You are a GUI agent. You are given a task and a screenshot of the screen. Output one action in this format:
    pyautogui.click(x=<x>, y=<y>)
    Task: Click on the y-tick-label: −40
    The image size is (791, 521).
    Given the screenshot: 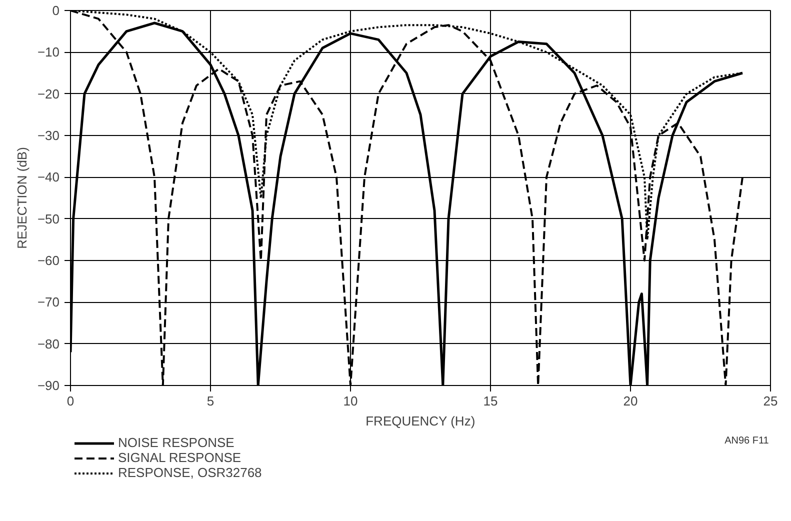 What is the action you would take?
    pyautogui.click(x=48, y=177)
    